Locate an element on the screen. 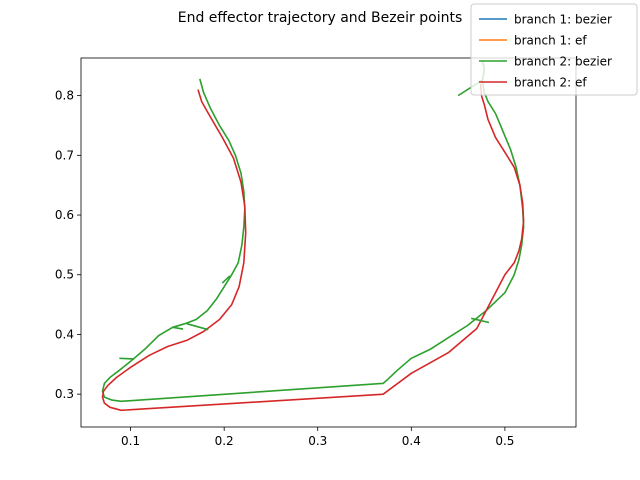  legend-entry: branch 1: bezier is located at coordinates (563, 20).